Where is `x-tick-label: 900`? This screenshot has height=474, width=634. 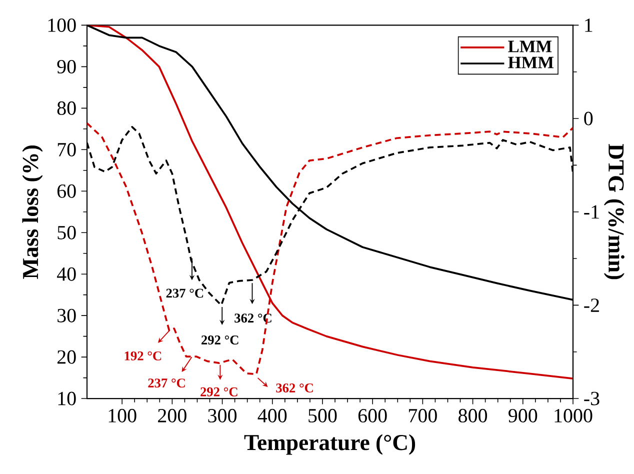 x-tick-label: 900 is located at coordinates (523, 415).